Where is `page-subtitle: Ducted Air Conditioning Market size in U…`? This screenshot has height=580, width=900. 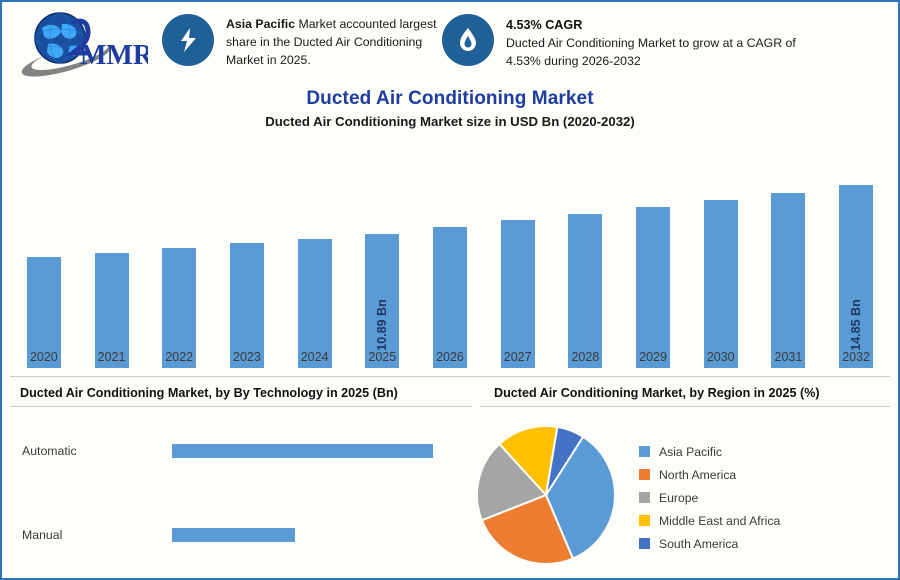 page-subtitle: Ducted Air Conditioning Market size in U… is located at coordinates (450, 121).